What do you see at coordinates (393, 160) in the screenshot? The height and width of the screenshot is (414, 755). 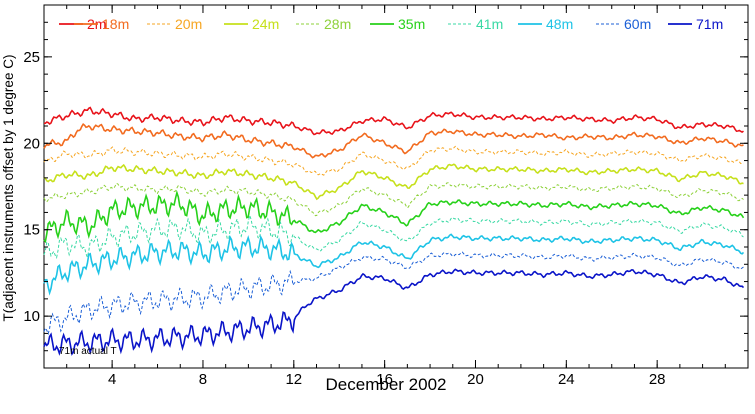 I see `series-line-20m` at bounding box center [393, 160].